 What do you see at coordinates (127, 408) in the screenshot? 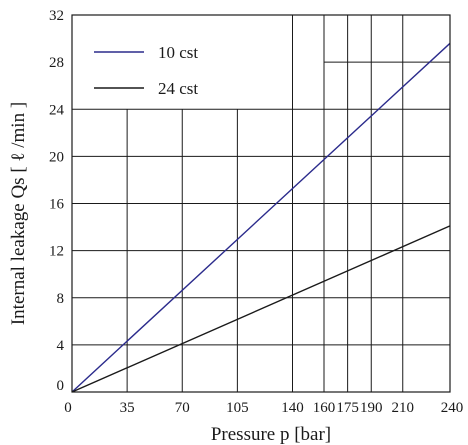
I see `x-tick-label: 35` at bounding box center [127, 408].